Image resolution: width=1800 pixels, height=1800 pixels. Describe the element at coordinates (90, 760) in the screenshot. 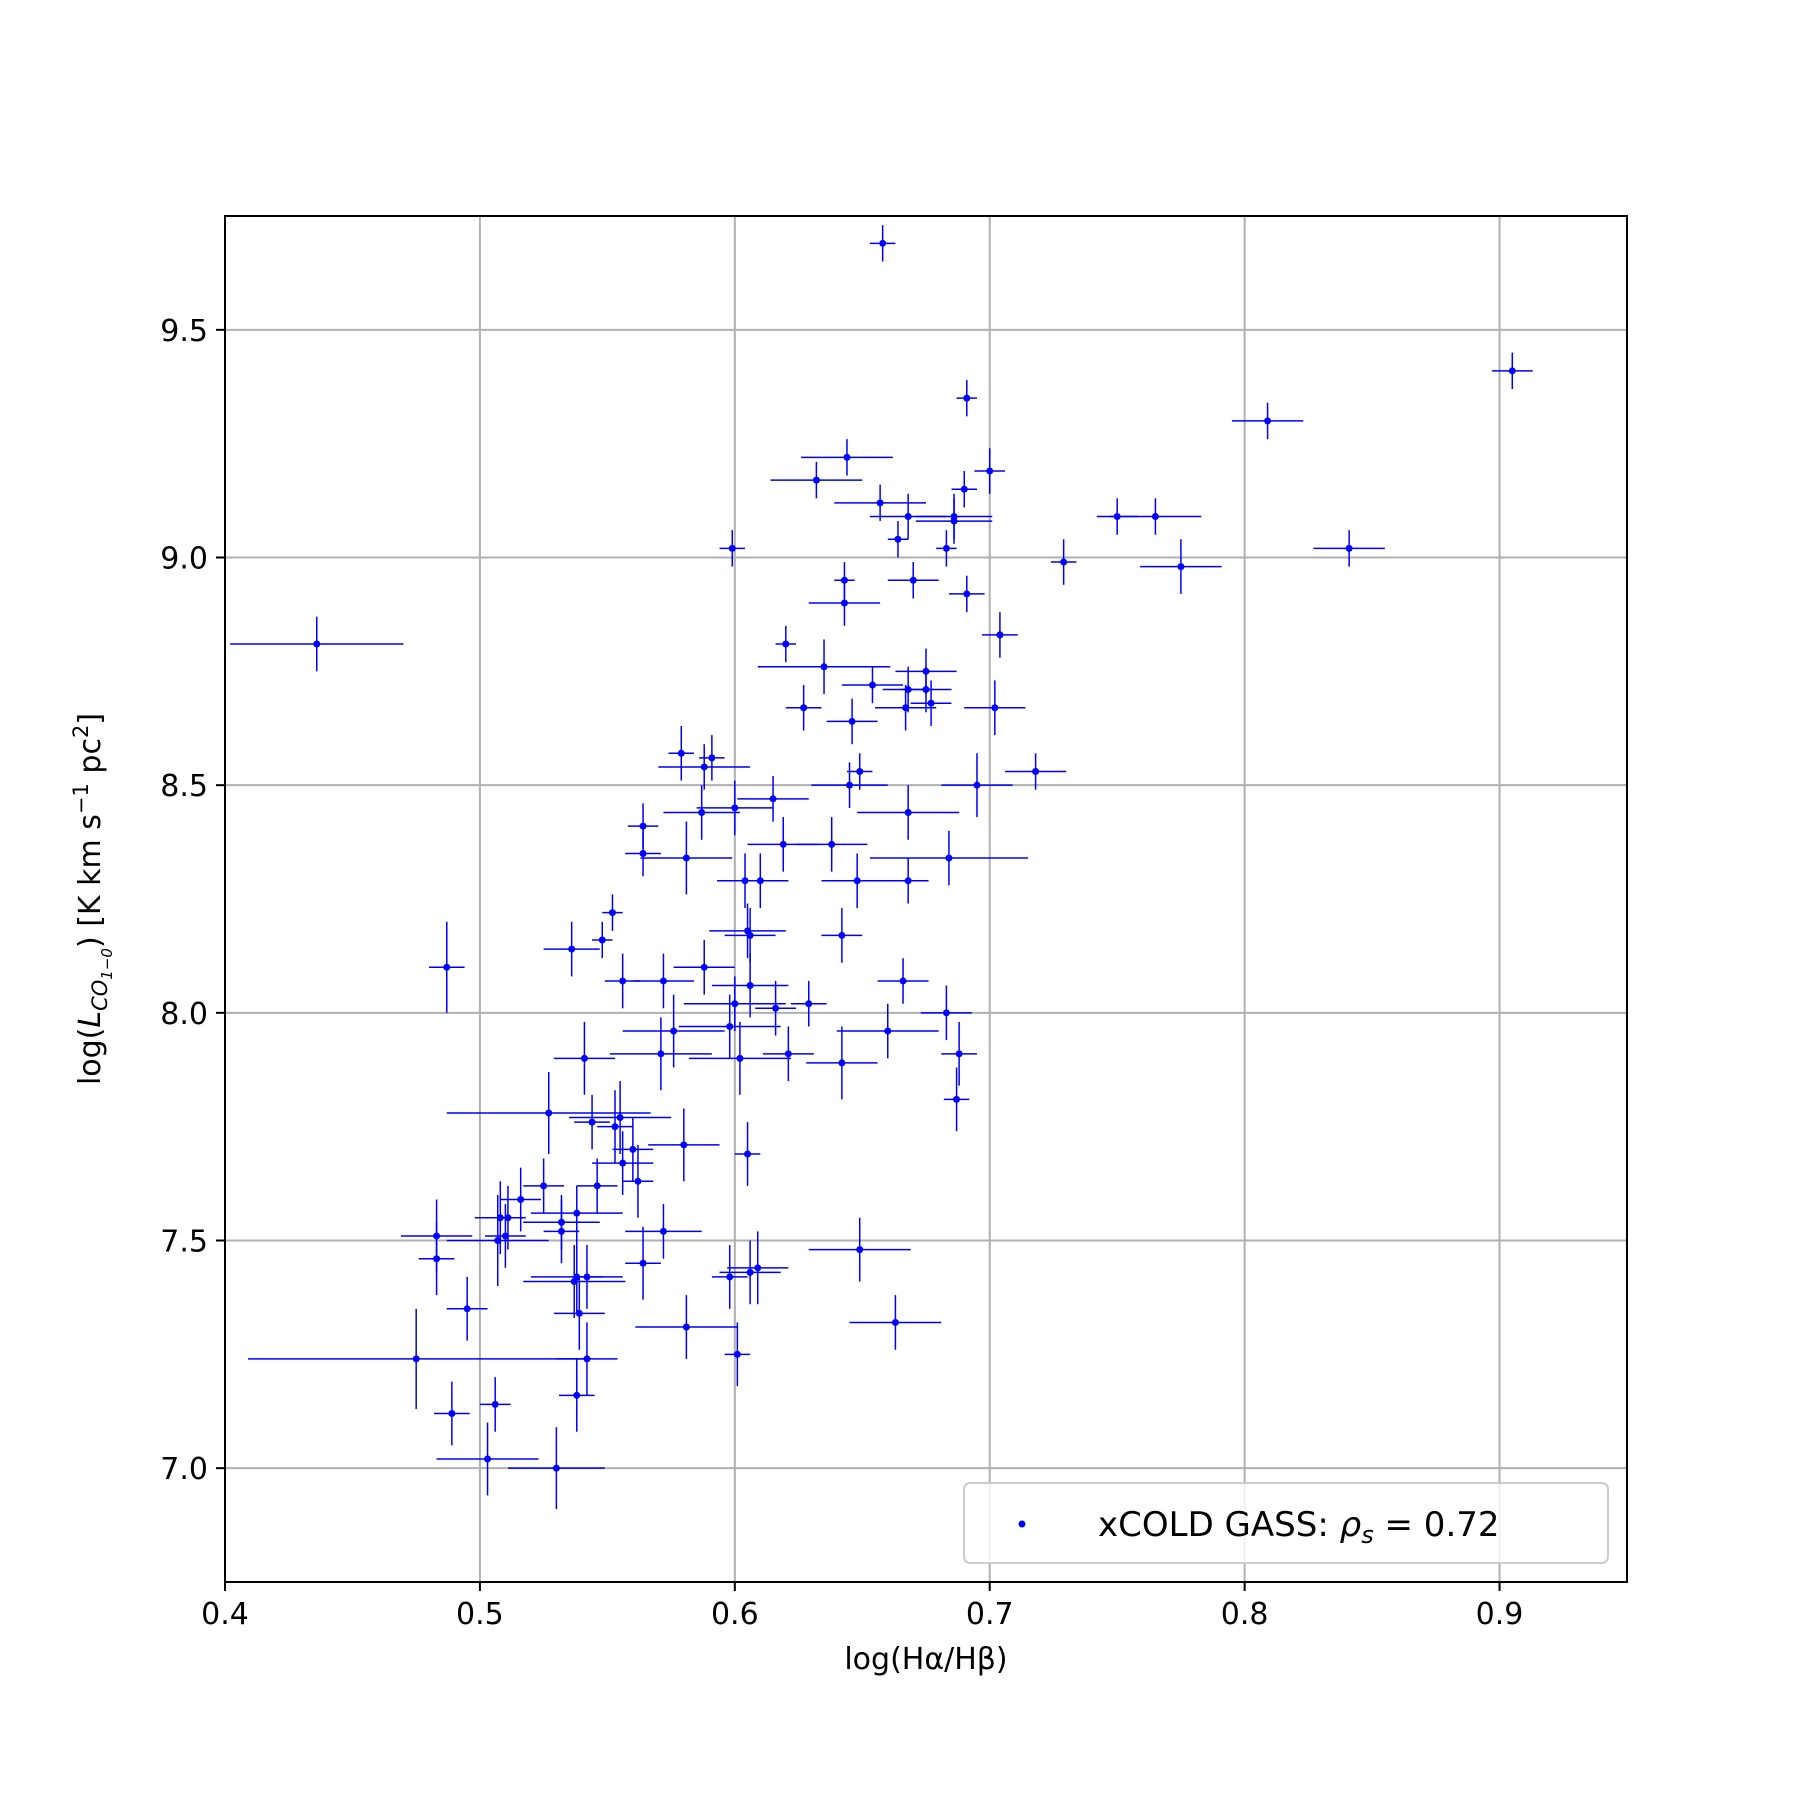

I see `y-label-units-b: pc` at that location.